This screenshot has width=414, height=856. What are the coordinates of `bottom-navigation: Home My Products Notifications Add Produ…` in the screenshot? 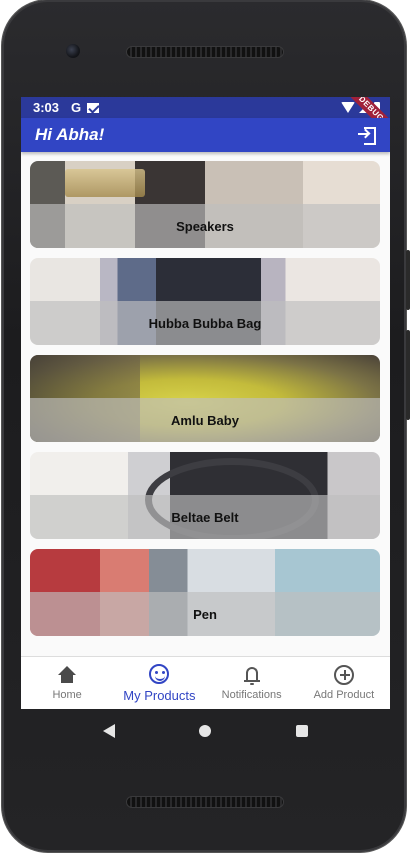 It's located at (205, 682).